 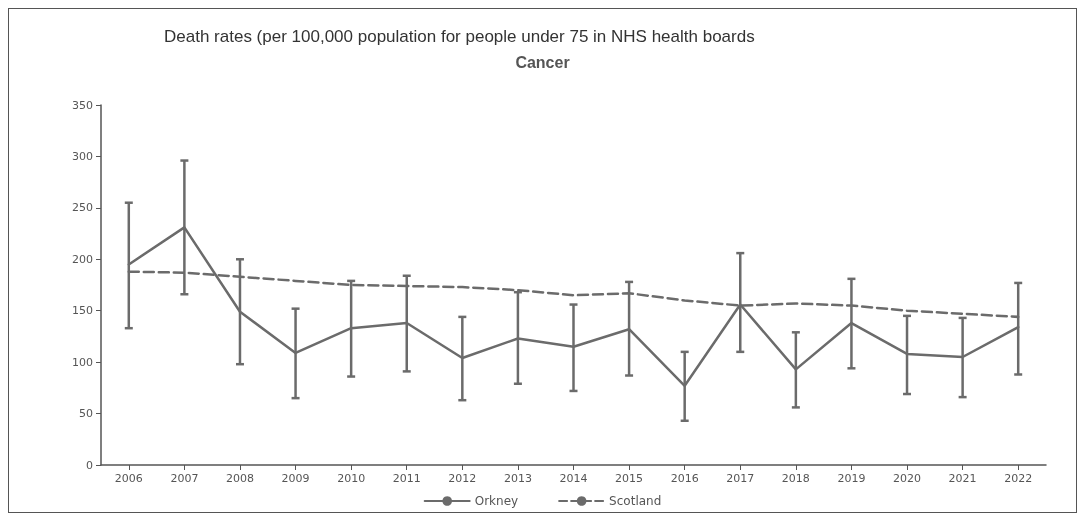 I want to click on y-tick-label: 250, so click(x=82, y=208).